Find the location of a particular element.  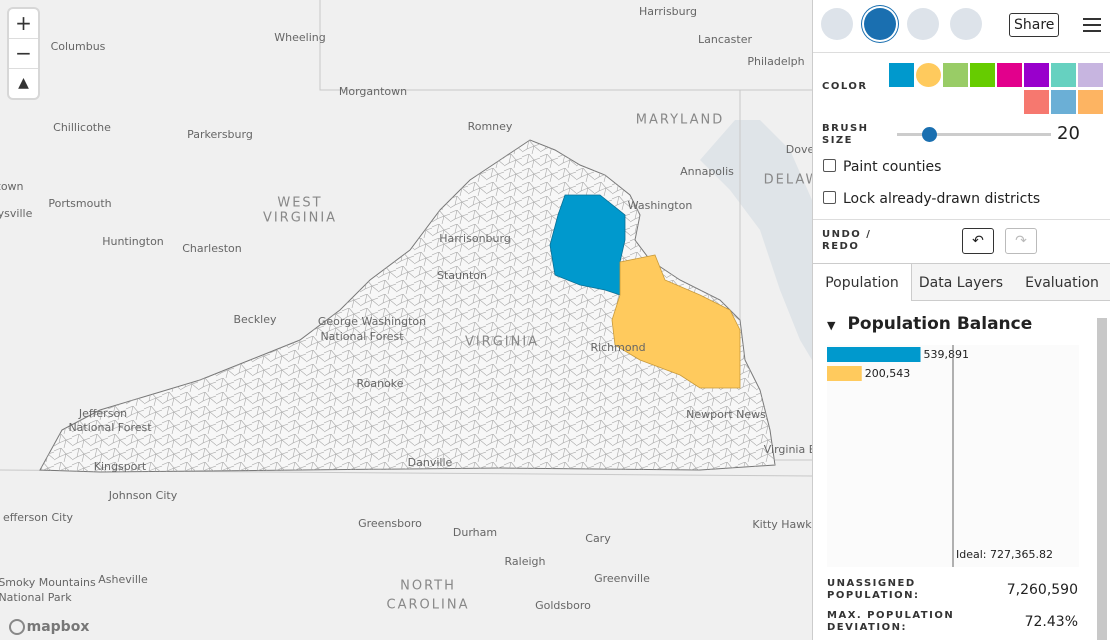

menu-button is located at coordinates (1092, 27).